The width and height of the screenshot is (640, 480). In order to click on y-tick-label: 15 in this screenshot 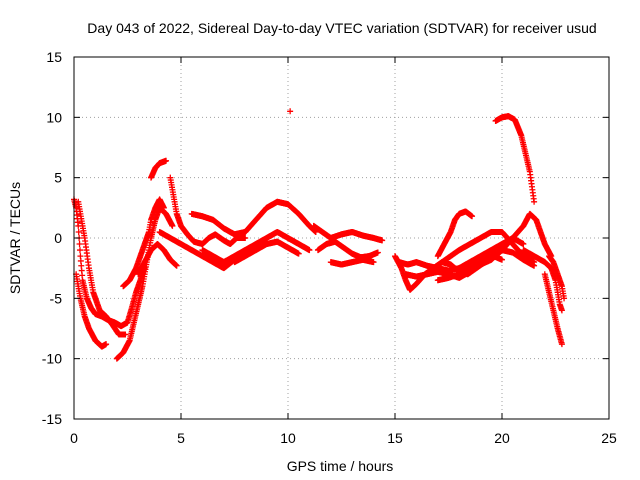, I will do `click(54, 57)`.